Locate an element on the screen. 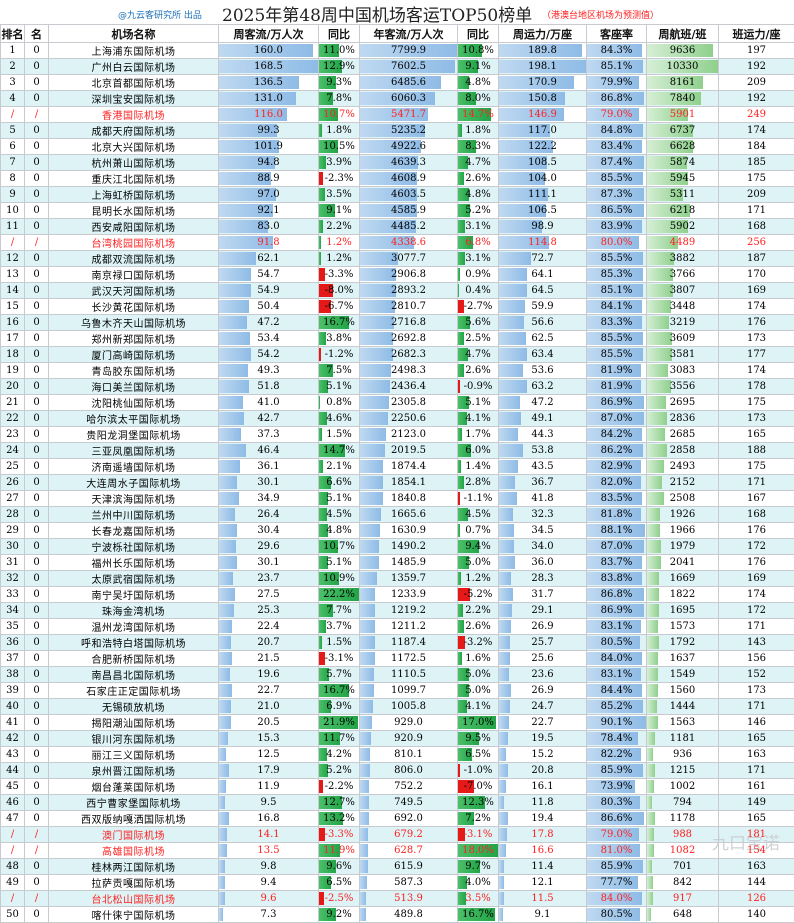 This screenshot has height=923, width=794. seats-per-flight-cell: 174 is located at coordinates (756, 307).